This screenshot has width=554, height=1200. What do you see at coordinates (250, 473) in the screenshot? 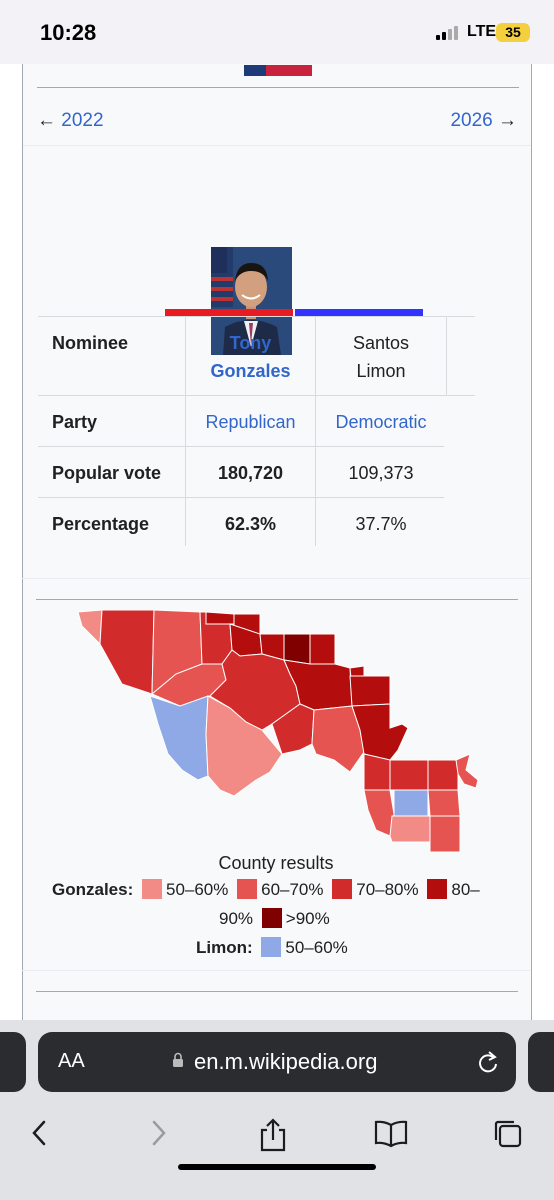
I see `popular-vote-value: 180,720` at bounding box center [250, 473].